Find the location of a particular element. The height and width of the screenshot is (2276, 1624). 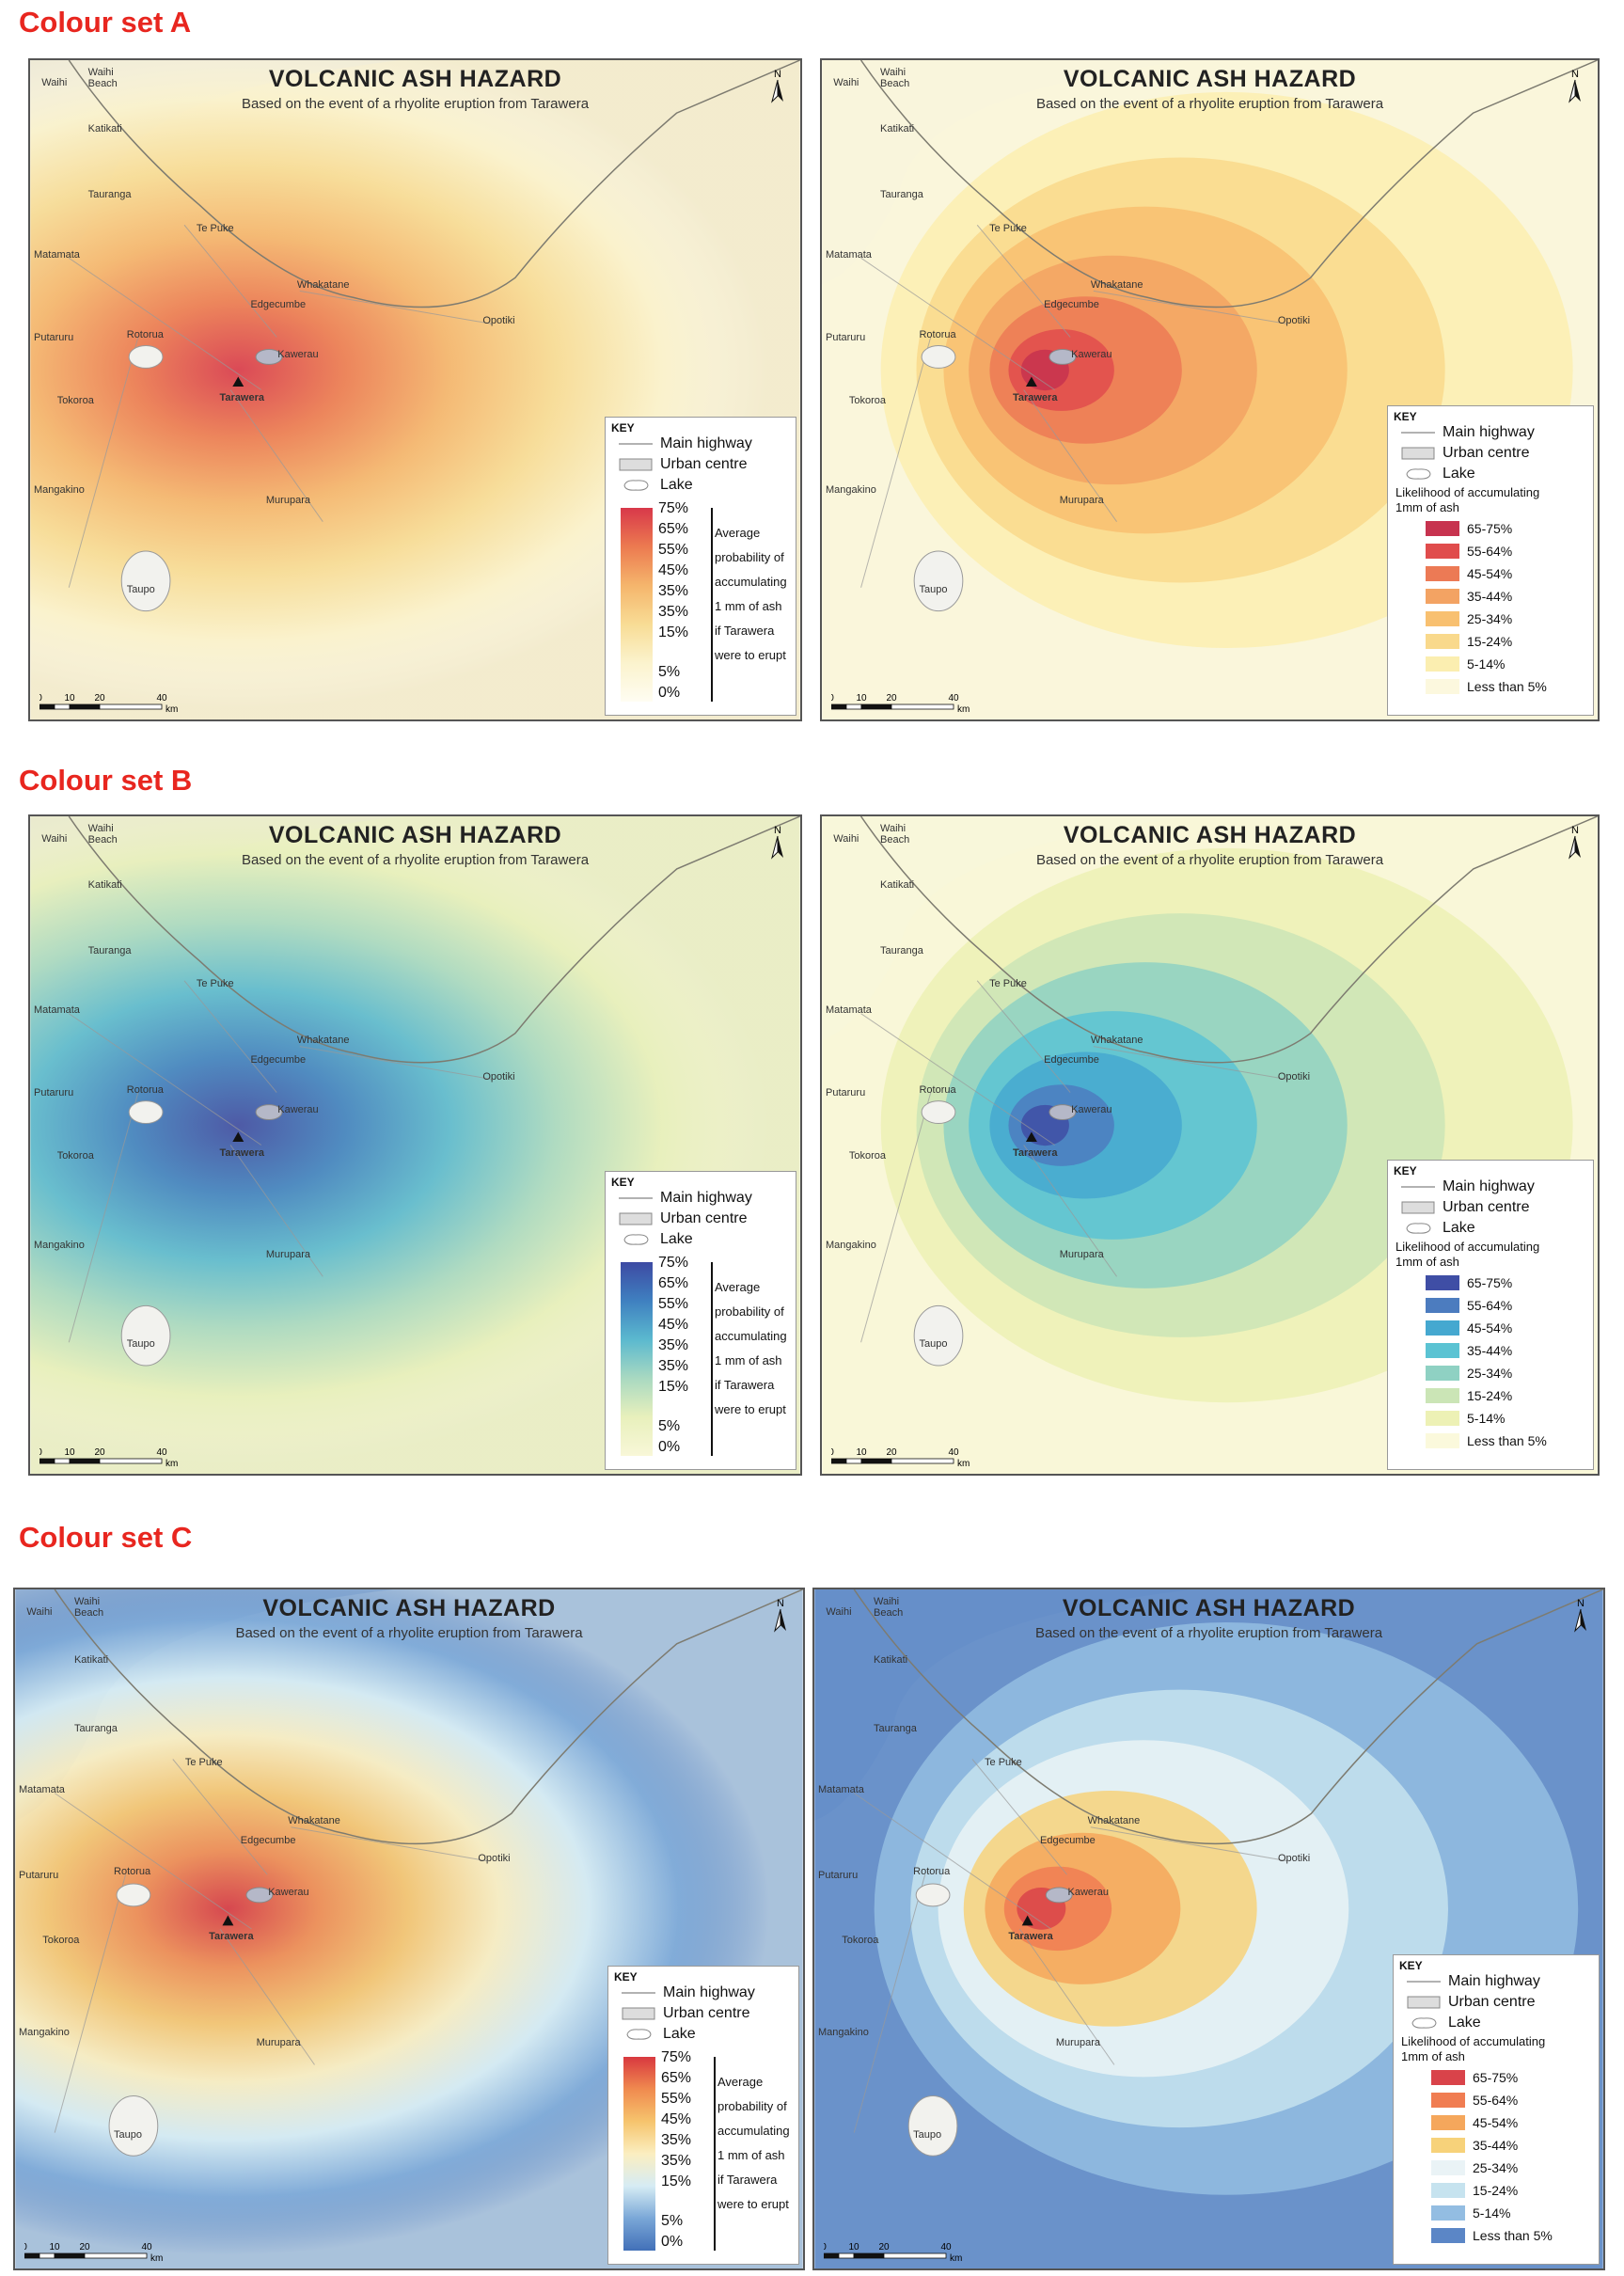

gradient-tick-label: 15% is located at coordinates (673, 1387).